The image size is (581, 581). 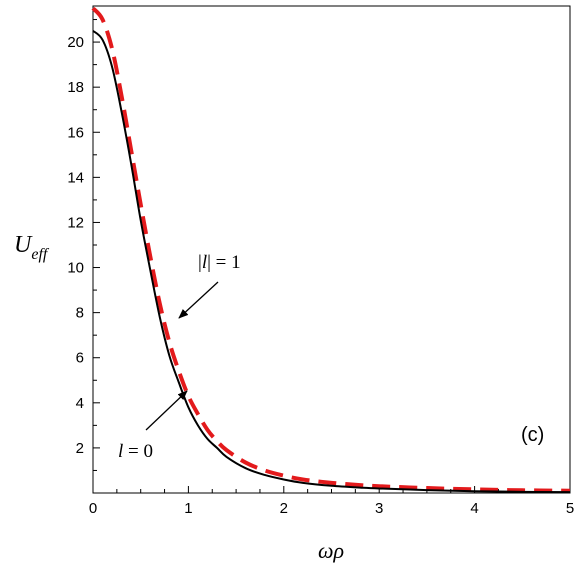 I want to click on y-tick-label: 14, so click(x=75, y=177).